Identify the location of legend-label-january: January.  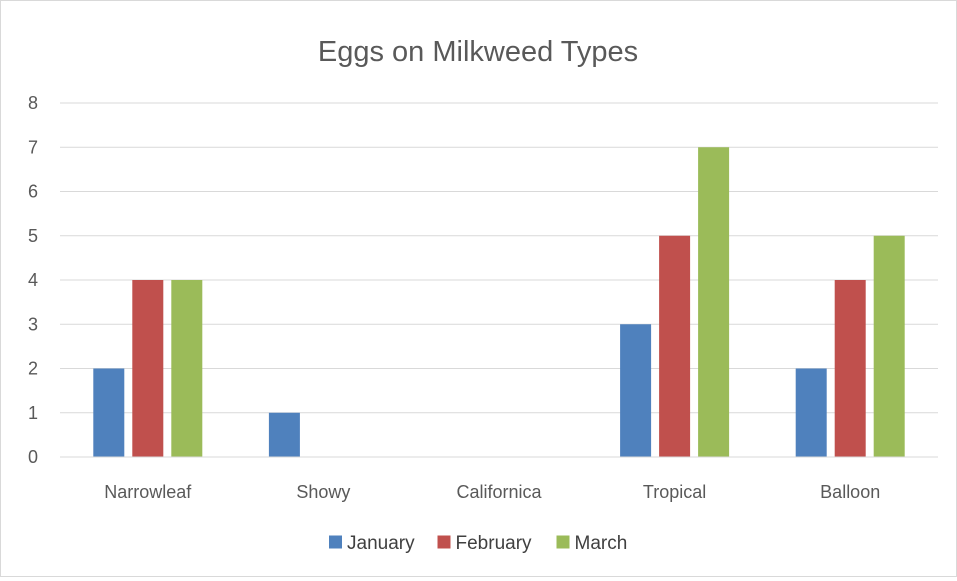
(381, 543).